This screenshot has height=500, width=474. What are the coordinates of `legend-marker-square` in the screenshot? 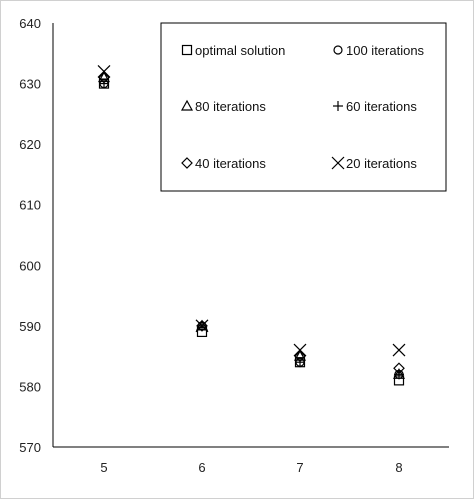 It's located at (187, 50).